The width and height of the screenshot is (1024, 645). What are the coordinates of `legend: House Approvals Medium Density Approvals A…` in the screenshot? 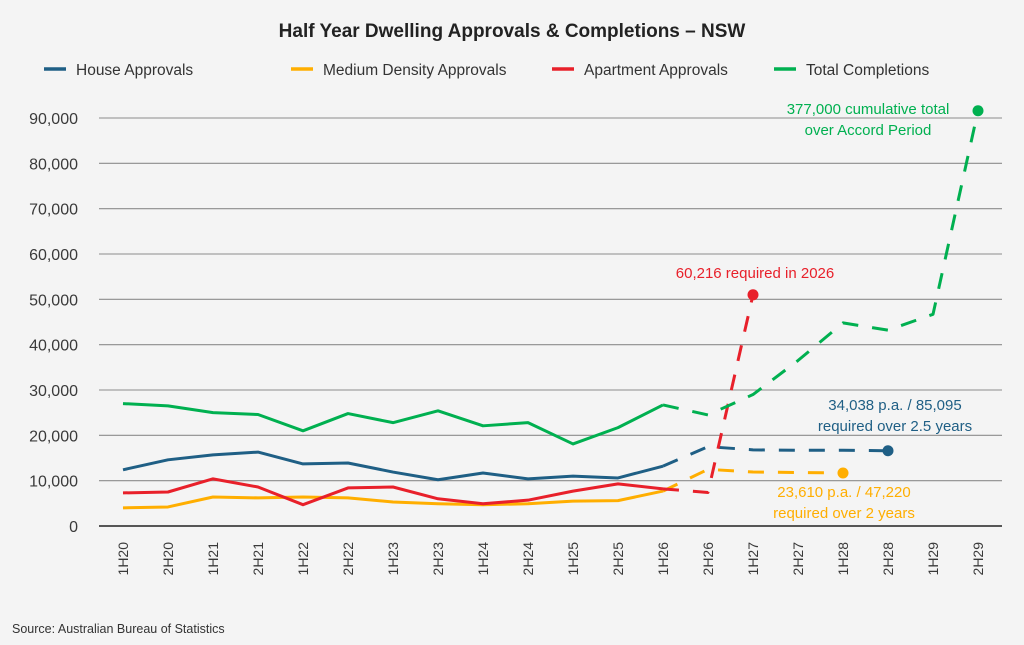 It's located at (486, 70).